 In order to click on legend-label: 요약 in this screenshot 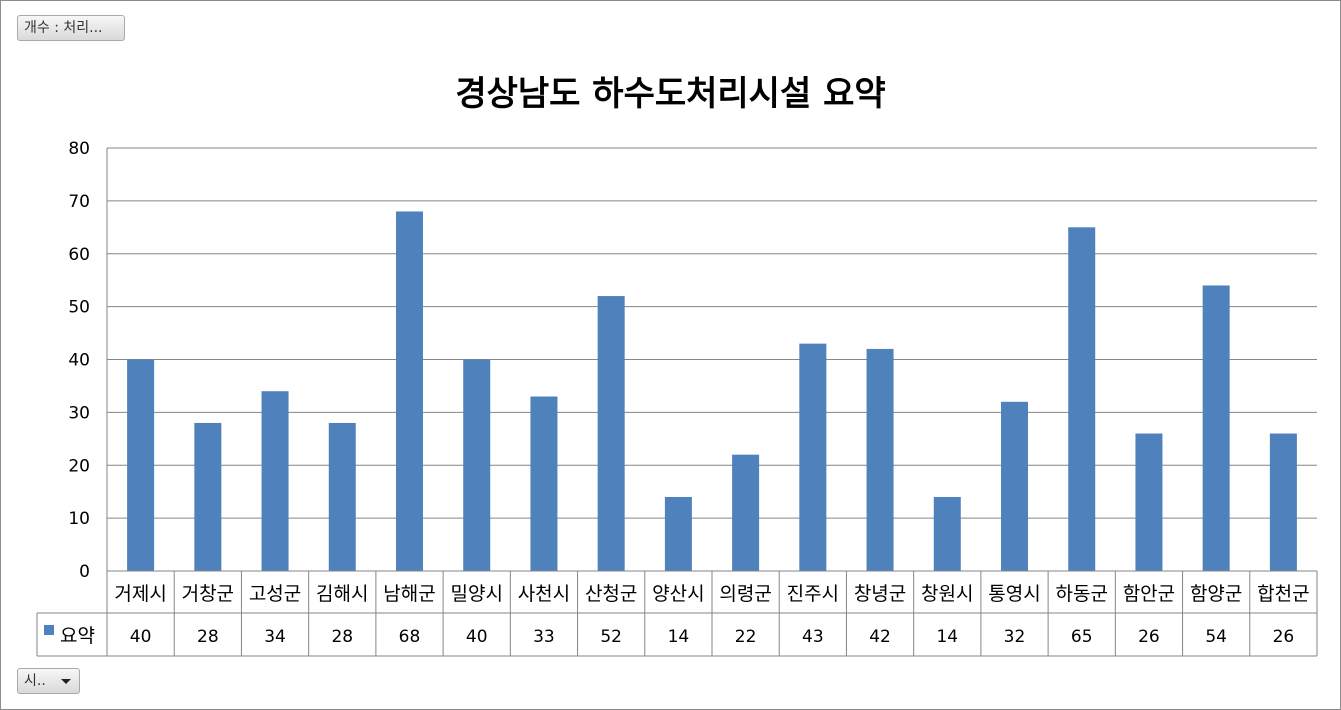, I will do `click(77, 636)`.